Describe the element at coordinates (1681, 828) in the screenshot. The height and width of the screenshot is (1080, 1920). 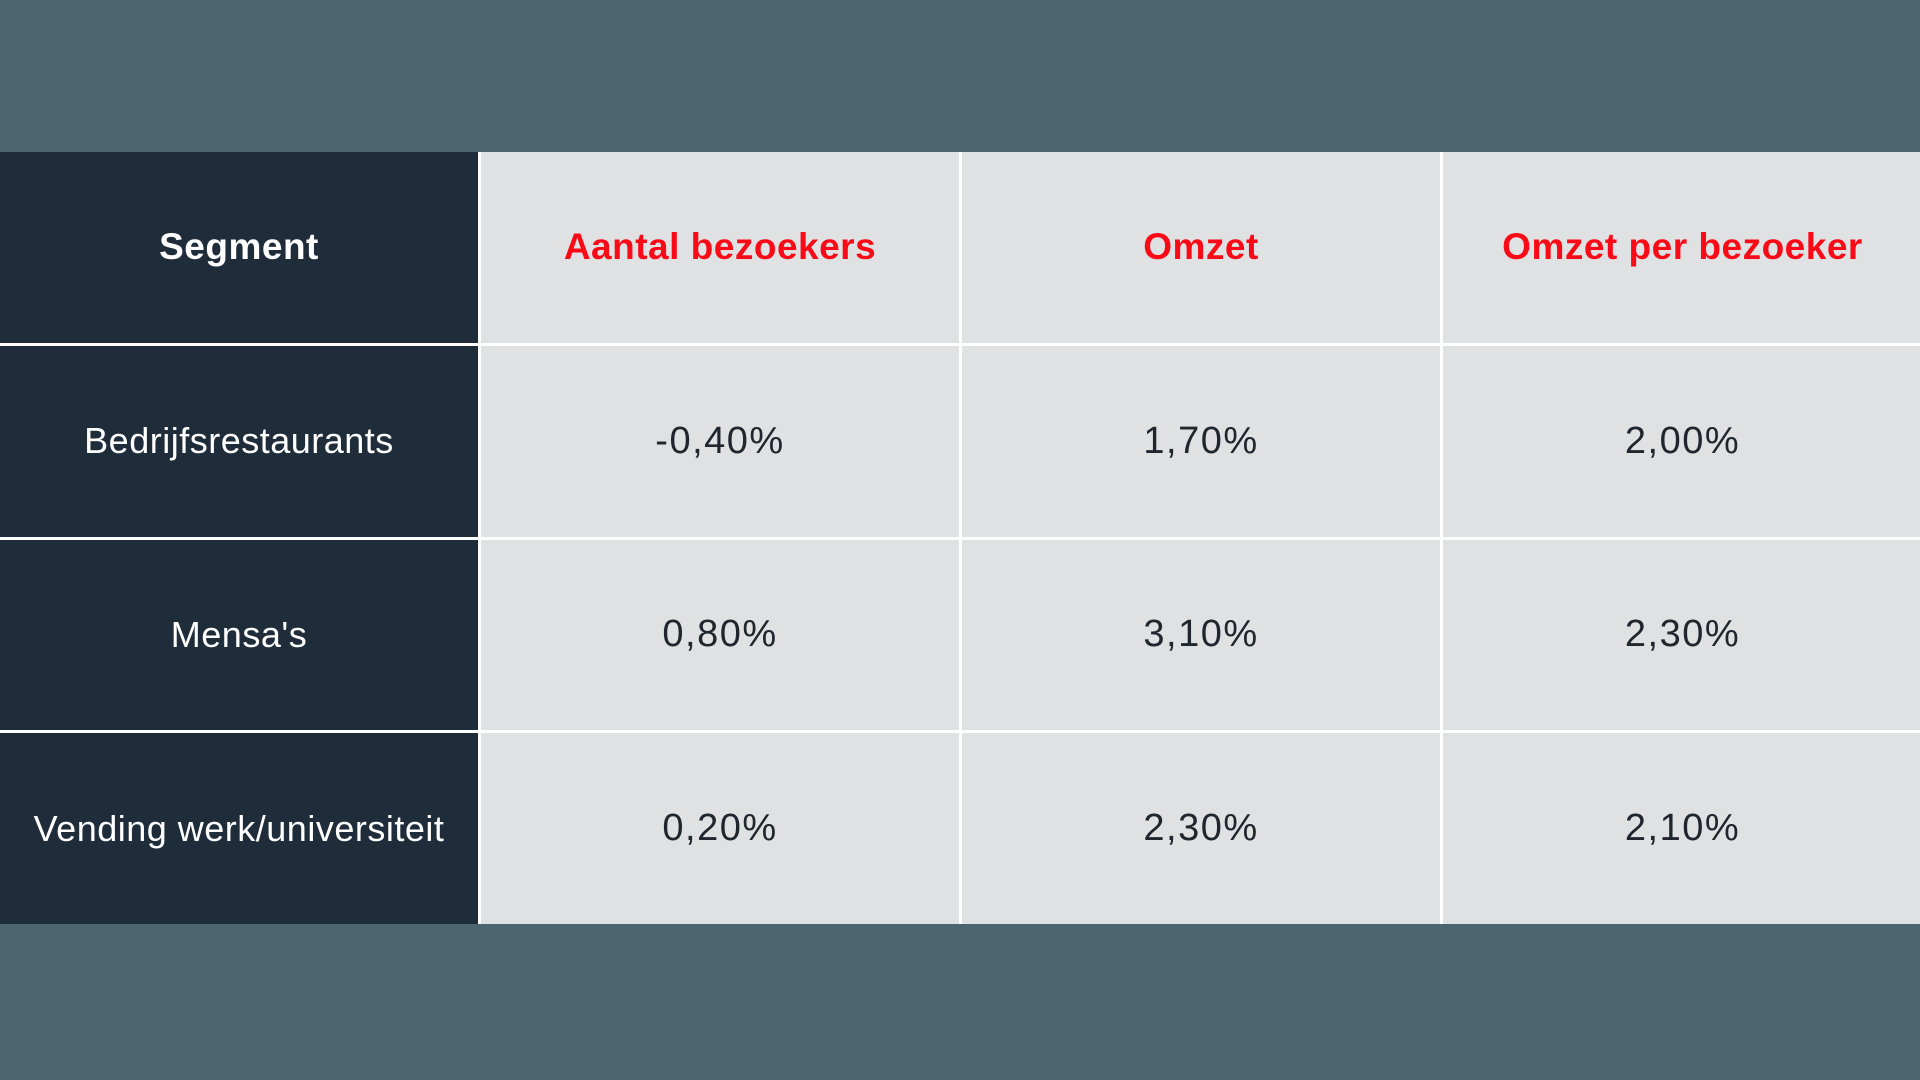
I see `cell-vending-omzet-per-bezoeker: 2,10%` at that location.